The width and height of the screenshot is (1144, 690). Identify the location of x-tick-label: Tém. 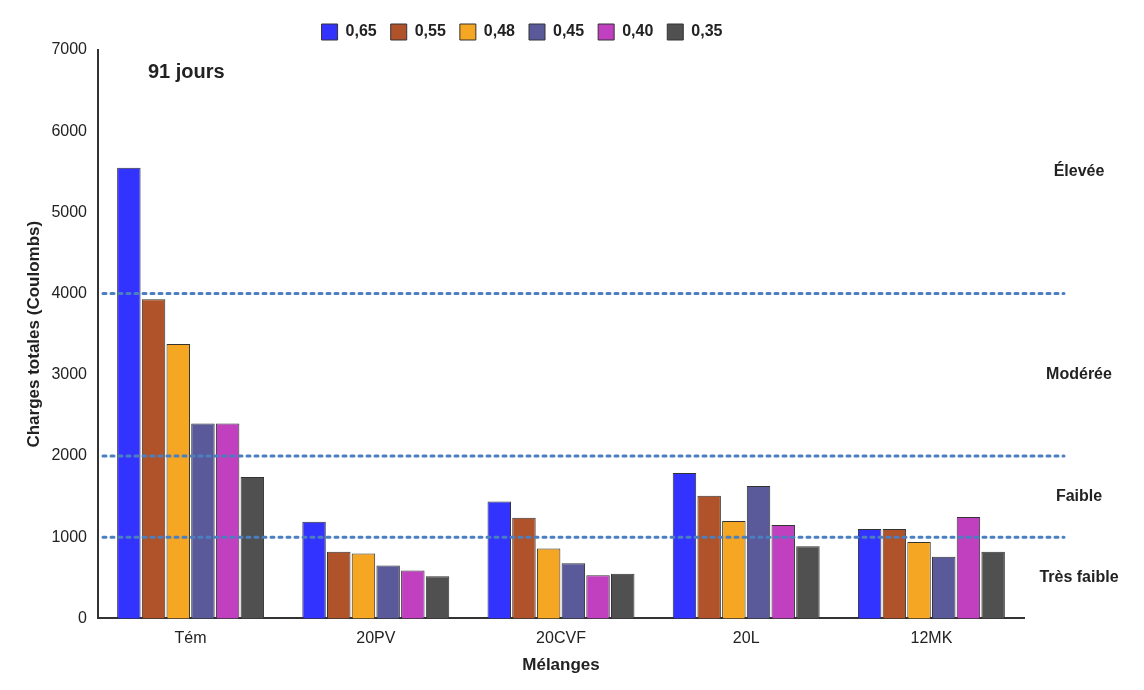
(190, 638).